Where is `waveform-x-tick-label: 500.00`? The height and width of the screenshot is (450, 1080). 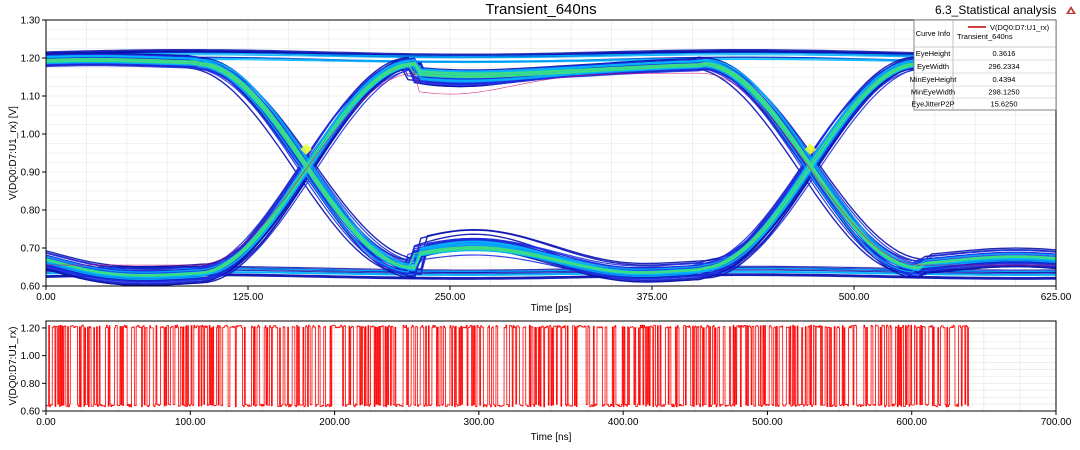 waveform-x-tick-label: 500.00 is located at coordinates (767, 422).